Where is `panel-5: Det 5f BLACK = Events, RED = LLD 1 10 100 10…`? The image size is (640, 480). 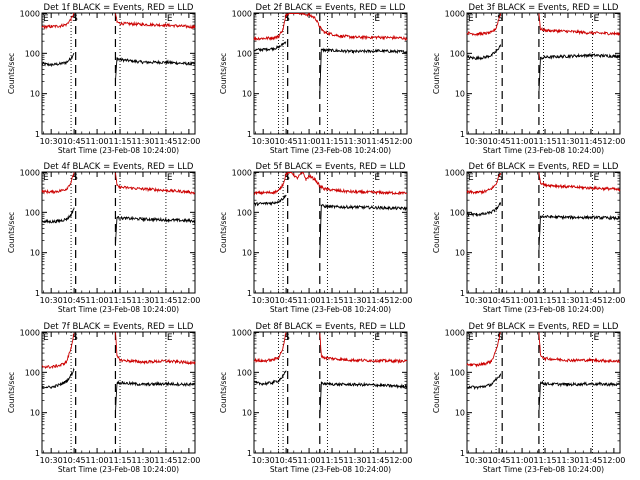
panel-5: Det 5f BLACK = Events, RED = LLD 1 10 100 10… is located at coordinates (315, 238).